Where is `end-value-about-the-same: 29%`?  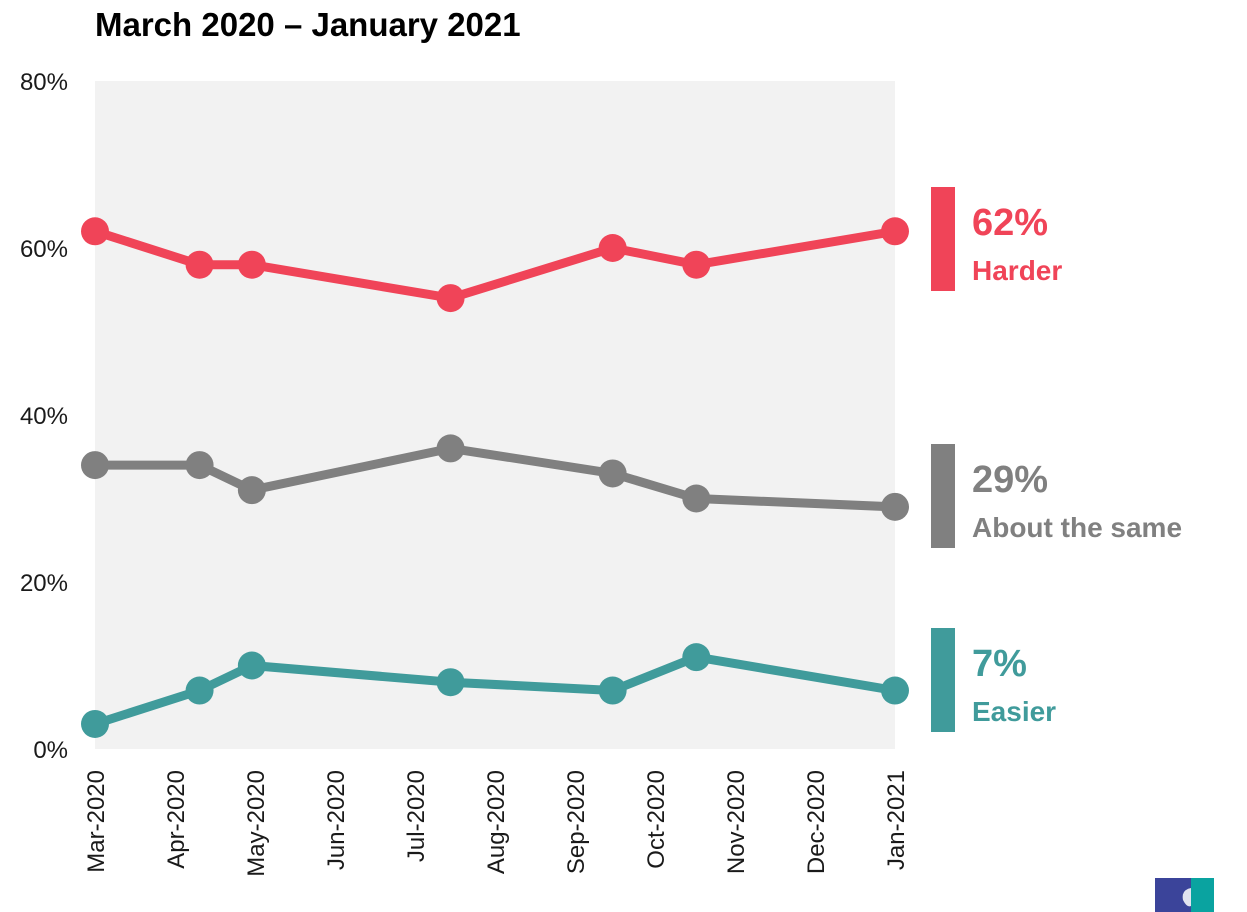 end-value-about-the-same: 29% is located at coordinates (1010, 480).